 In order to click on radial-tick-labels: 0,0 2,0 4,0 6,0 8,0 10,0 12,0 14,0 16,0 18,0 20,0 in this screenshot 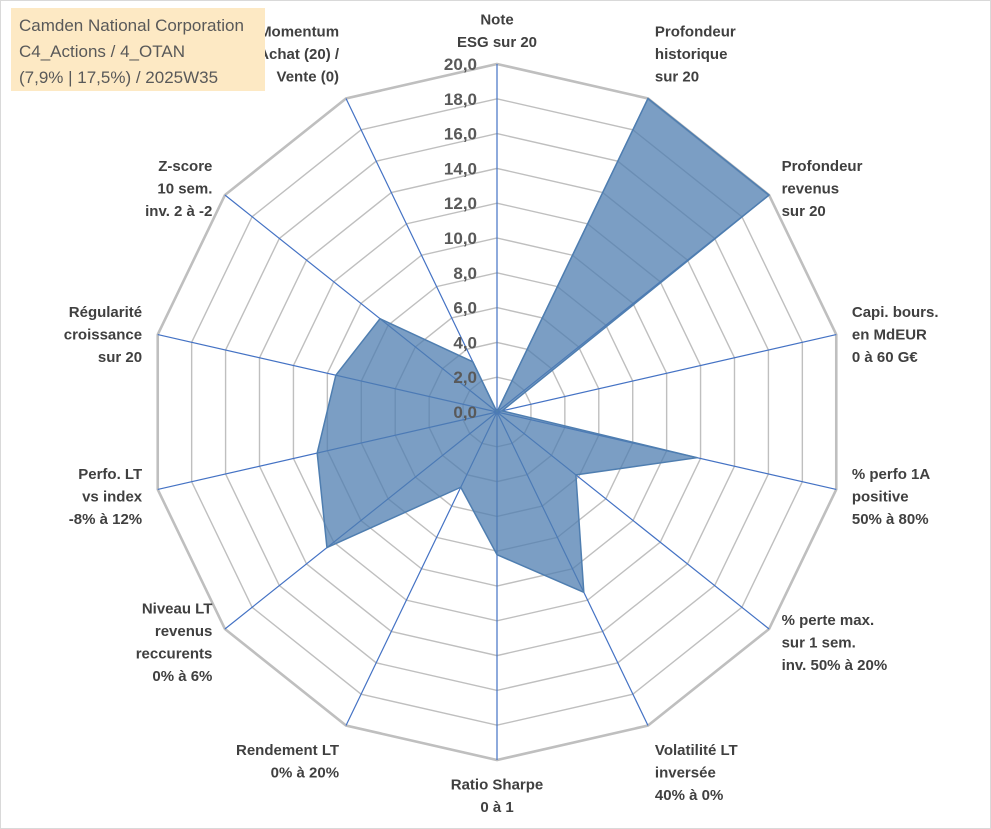, I will do `click(460, 238)`.